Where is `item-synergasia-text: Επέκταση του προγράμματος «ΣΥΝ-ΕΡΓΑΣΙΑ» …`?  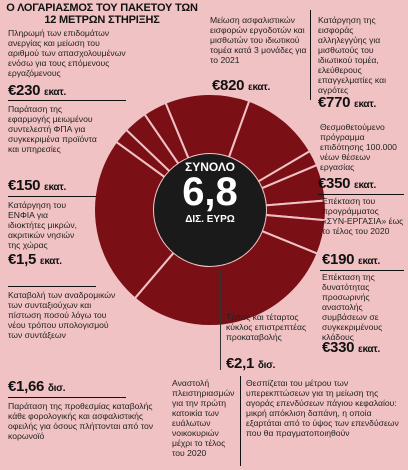
item-synergasia-text: Επέκταση του προγράμματος «ΣΥΝ-ΕΡΓΑΣΙΑ» … is located at coordinates (363, 216).